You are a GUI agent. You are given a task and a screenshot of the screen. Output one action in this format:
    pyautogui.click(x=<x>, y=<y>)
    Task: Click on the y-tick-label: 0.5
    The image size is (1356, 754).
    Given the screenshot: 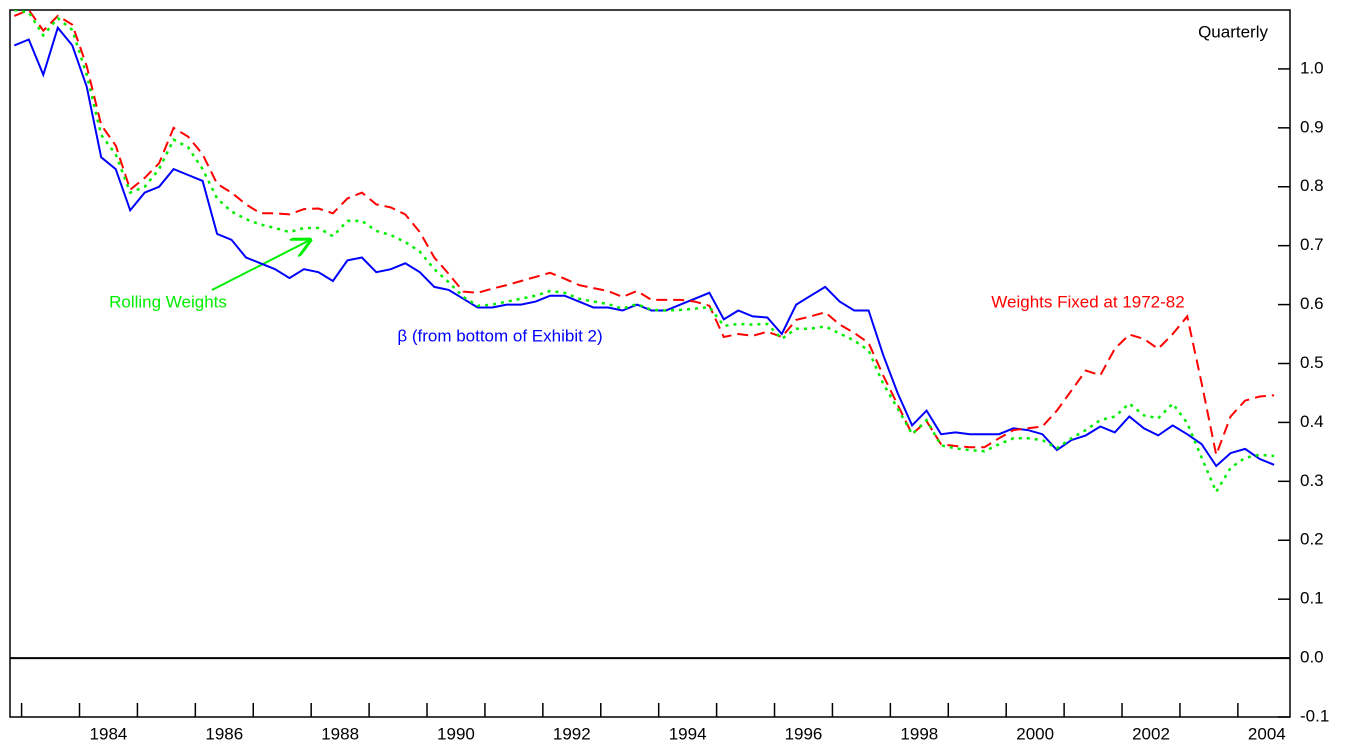 What is the action you would take?
    pyautogui.click(x=1312, y=362)
    